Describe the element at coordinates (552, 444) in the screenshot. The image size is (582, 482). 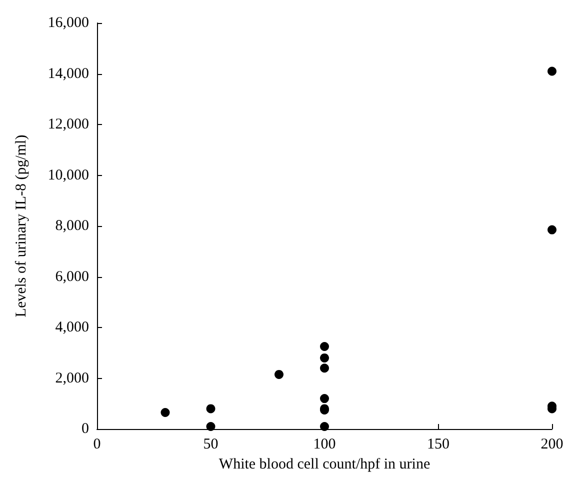
I see `x-tick-label: 200` at that location.